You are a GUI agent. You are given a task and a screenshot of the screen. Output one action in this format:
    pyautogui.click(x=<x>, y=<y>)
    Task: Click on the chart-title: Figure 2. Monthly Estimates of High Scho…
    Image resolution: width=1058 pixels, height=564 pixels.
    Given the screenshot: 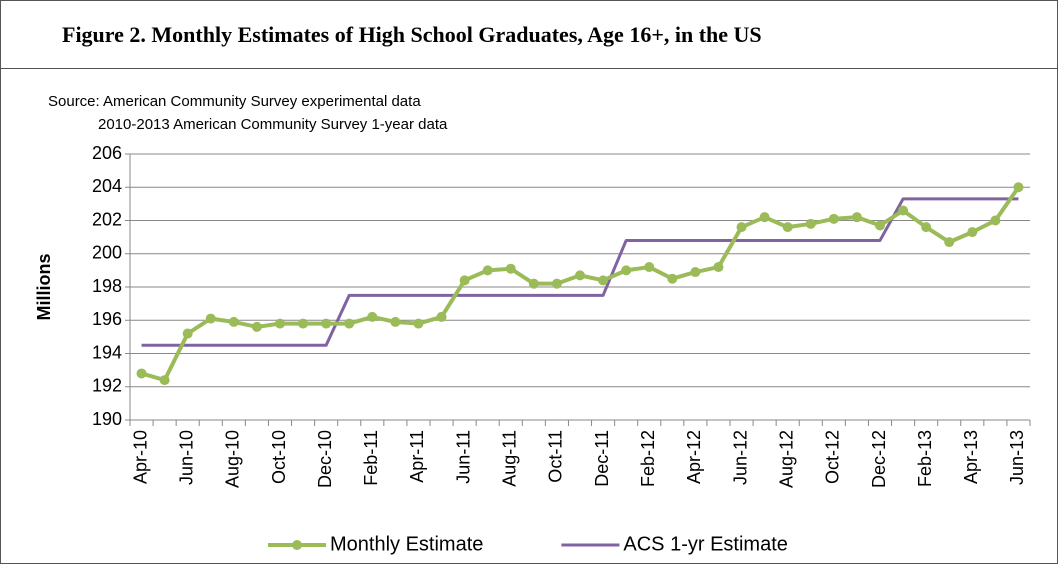 What is the action you would take?
    pyautogui.click(x=412, y=34)
    